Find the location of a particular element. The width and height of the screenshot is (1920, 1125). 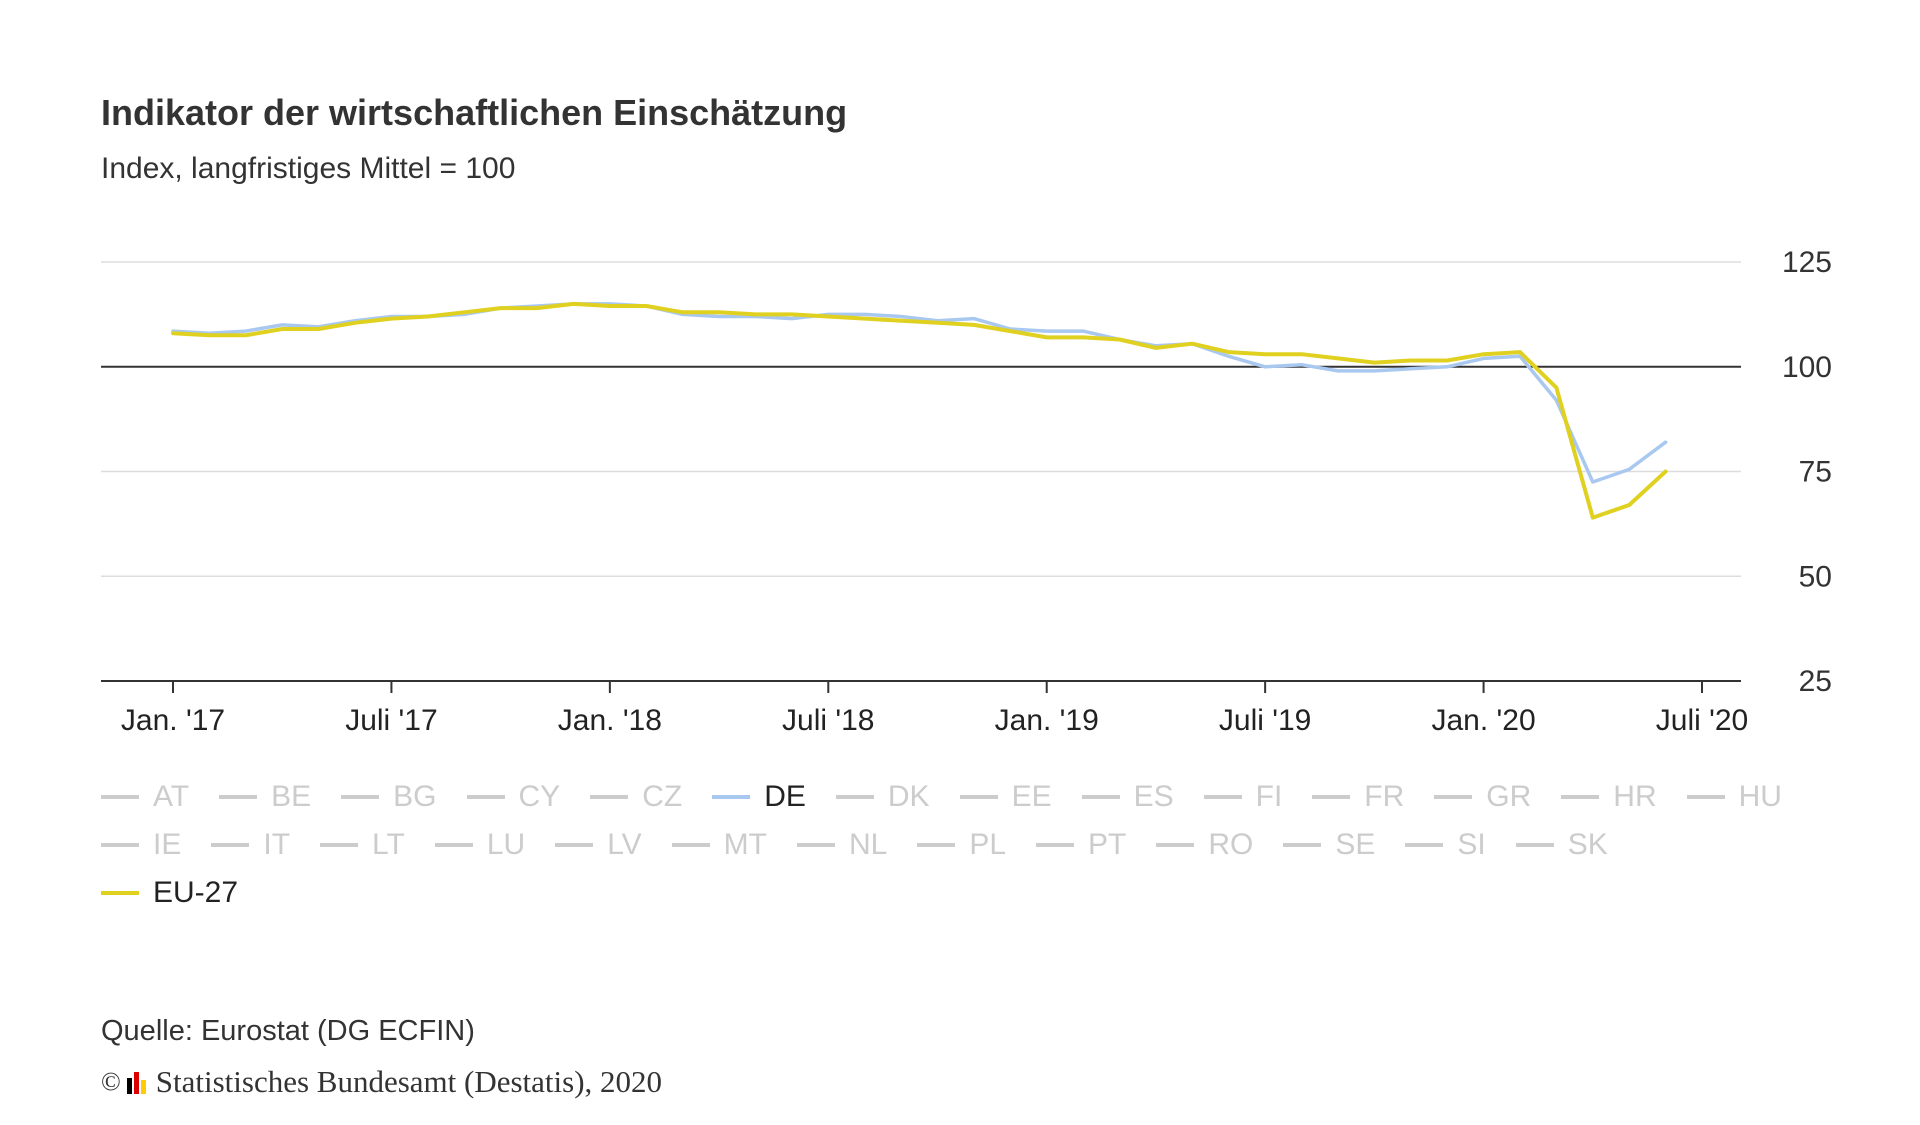

y-tick-label: 50 is located at coordinates (1815, 576).